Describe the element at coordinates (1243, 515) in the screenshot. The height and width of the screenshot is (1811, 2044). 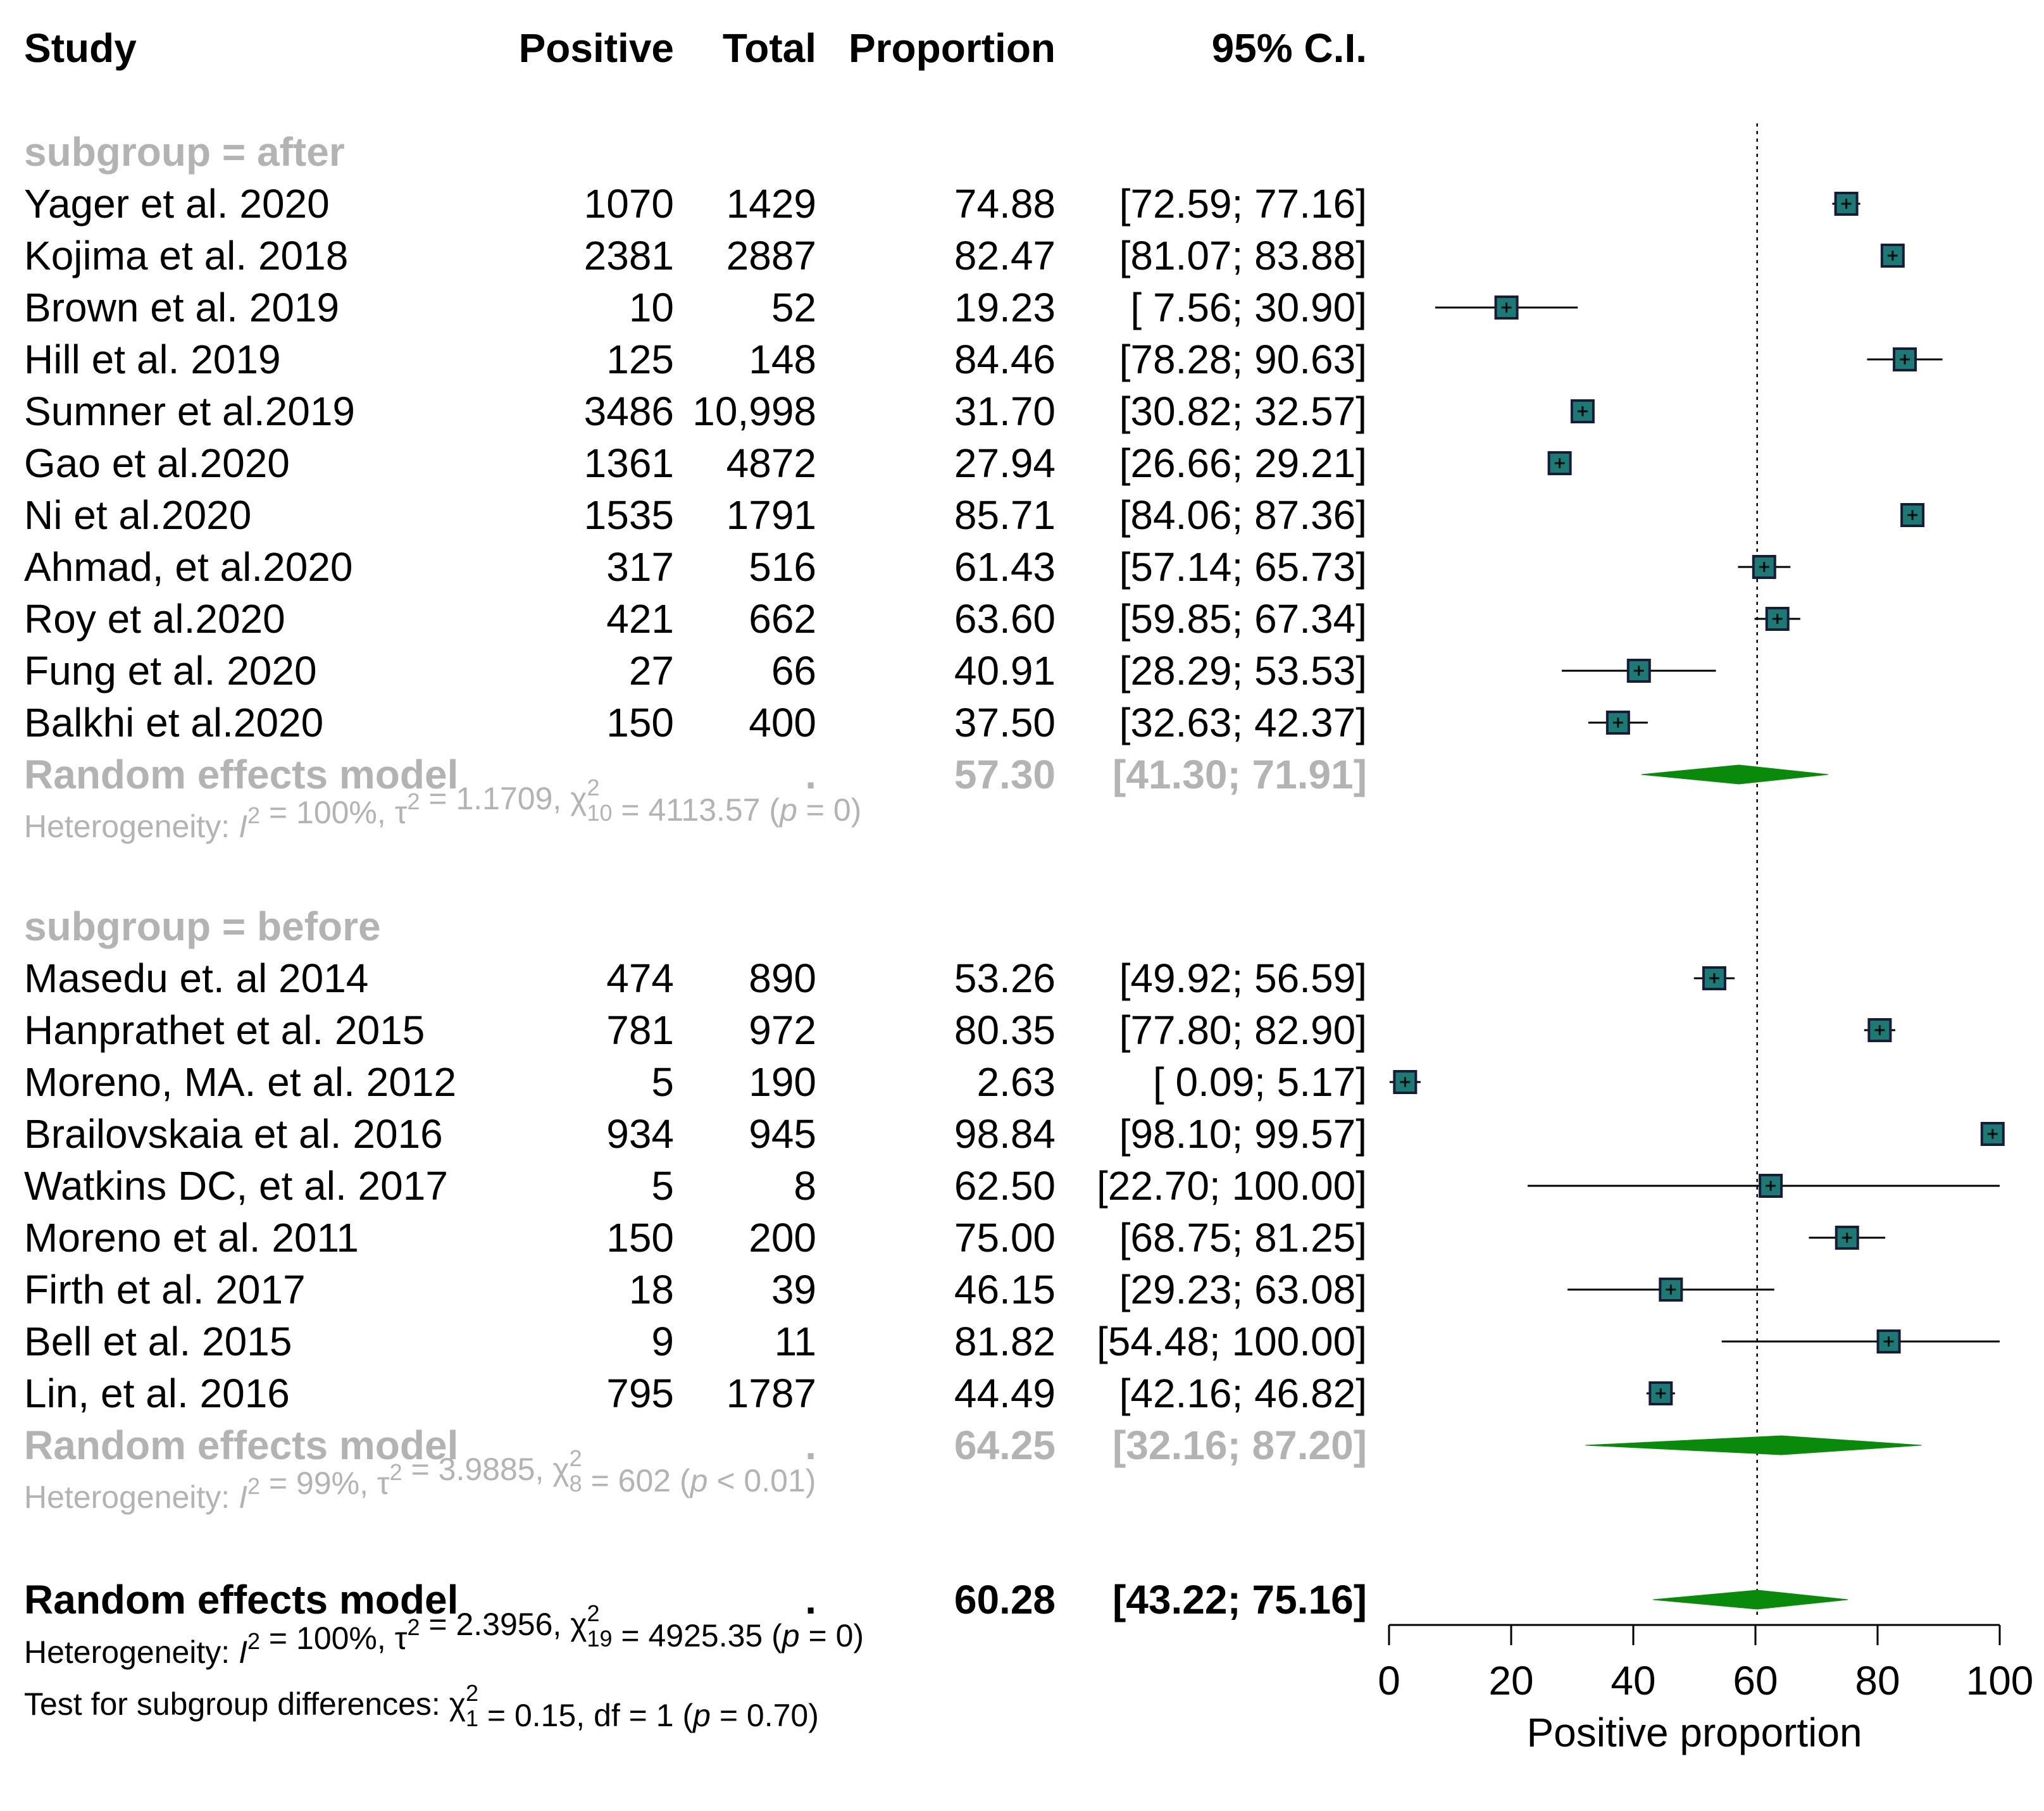
I see `ci-value: [84.06; 87.36]` at that location.